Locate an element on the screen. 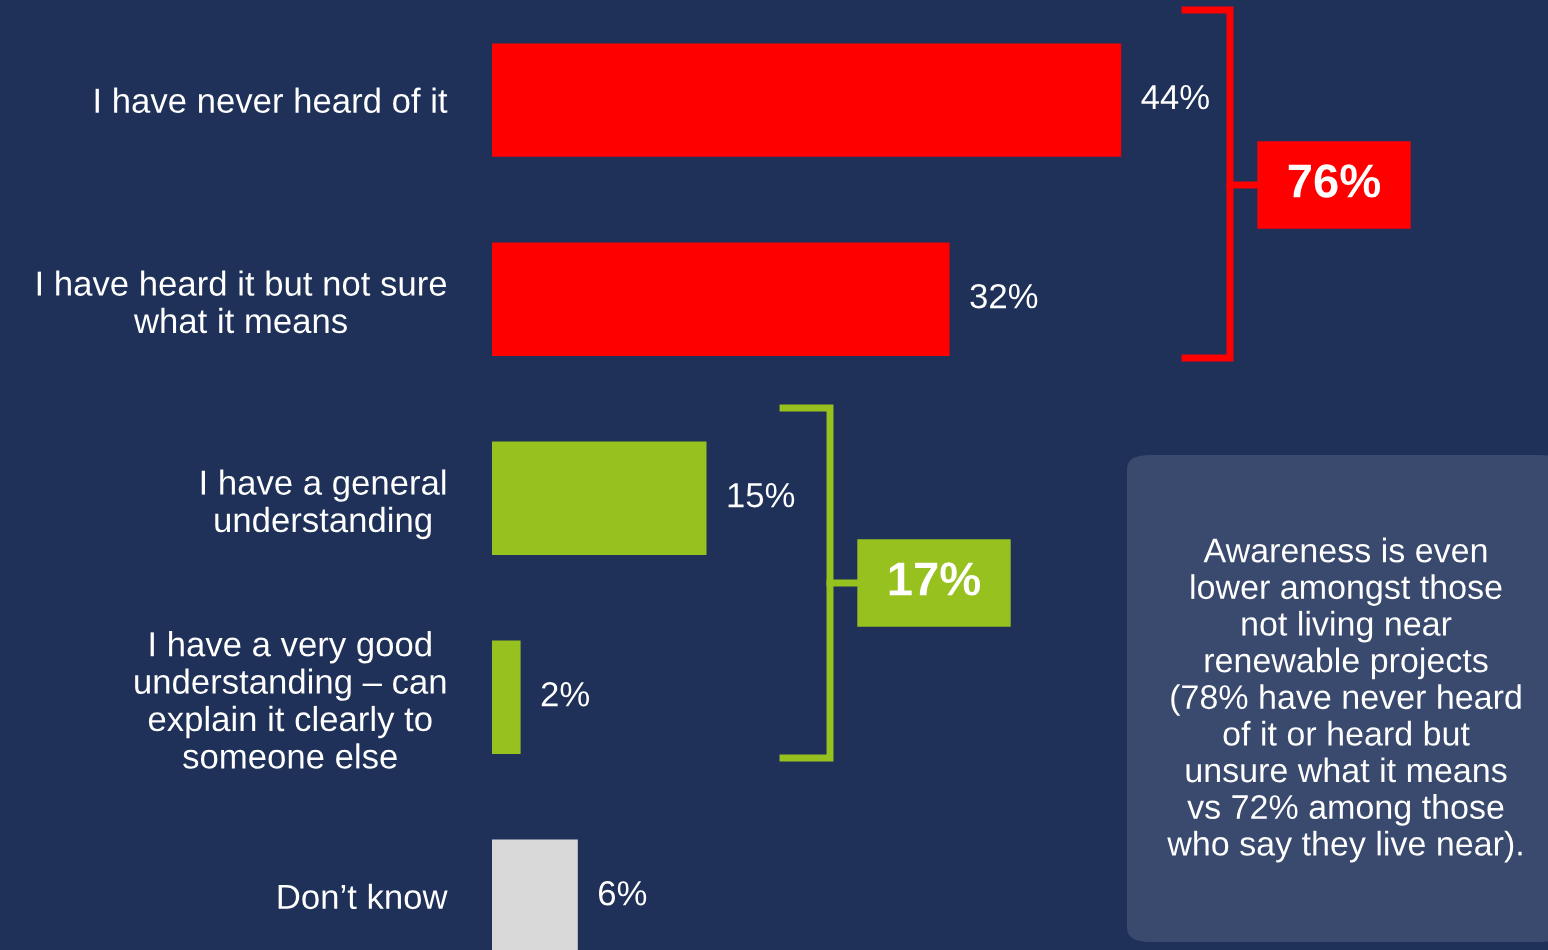 Image resolution: width=1548 pixels, height=950 pixels. text: 76% is located at coordinates (1334, 181).